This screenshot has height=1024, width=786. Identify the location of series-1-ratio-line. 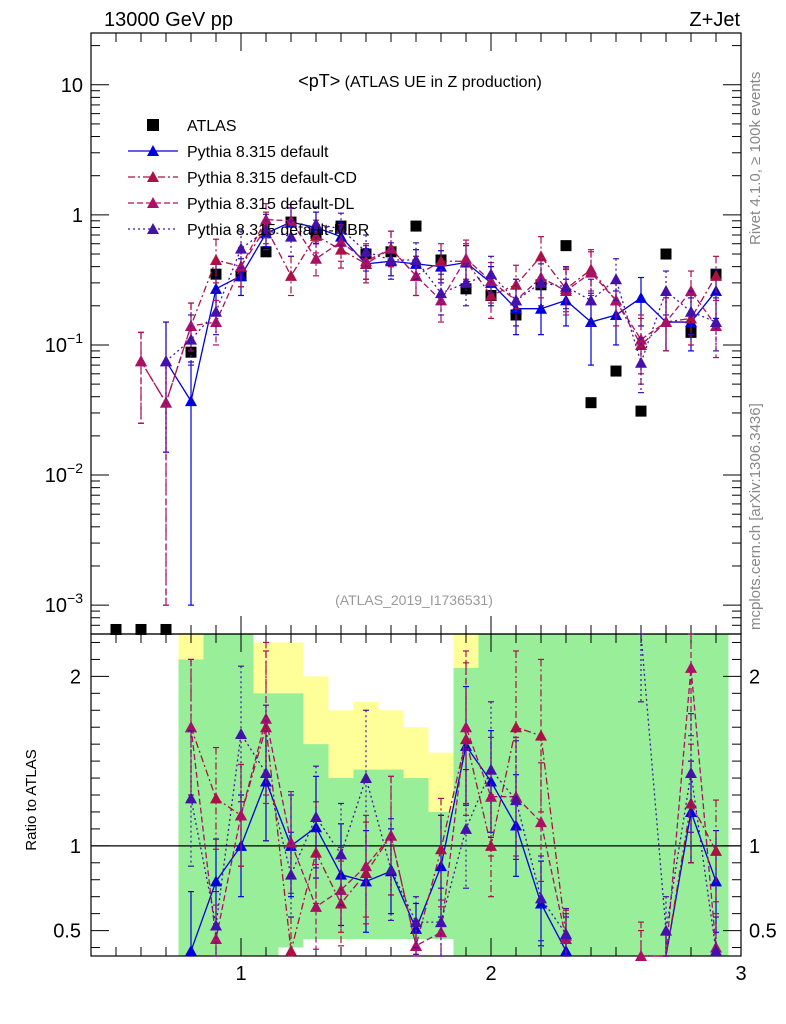
(378, 848).